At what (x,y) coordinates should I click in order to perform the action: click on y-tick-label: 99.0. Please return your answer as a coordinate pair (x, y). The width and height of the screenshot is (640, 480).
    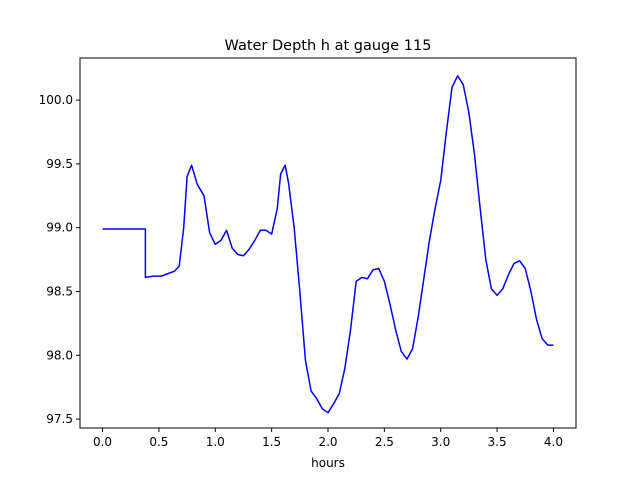
    Looking at the image, I should click on (59, 228).